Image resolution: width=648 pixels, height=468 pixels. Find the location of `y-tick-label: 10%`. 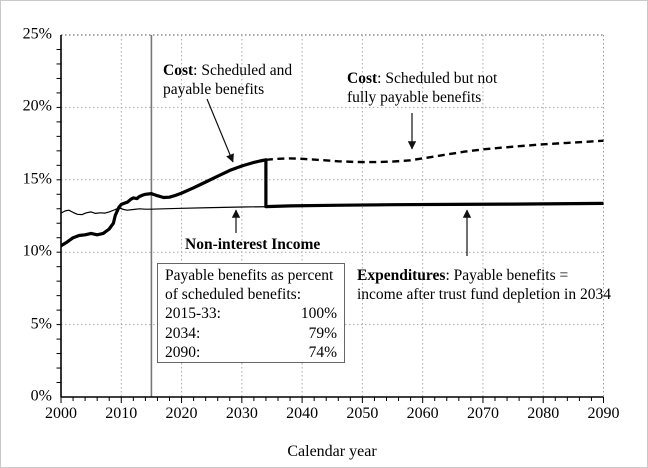

y-tick-label: 10% is located at coordinates (37, 251).